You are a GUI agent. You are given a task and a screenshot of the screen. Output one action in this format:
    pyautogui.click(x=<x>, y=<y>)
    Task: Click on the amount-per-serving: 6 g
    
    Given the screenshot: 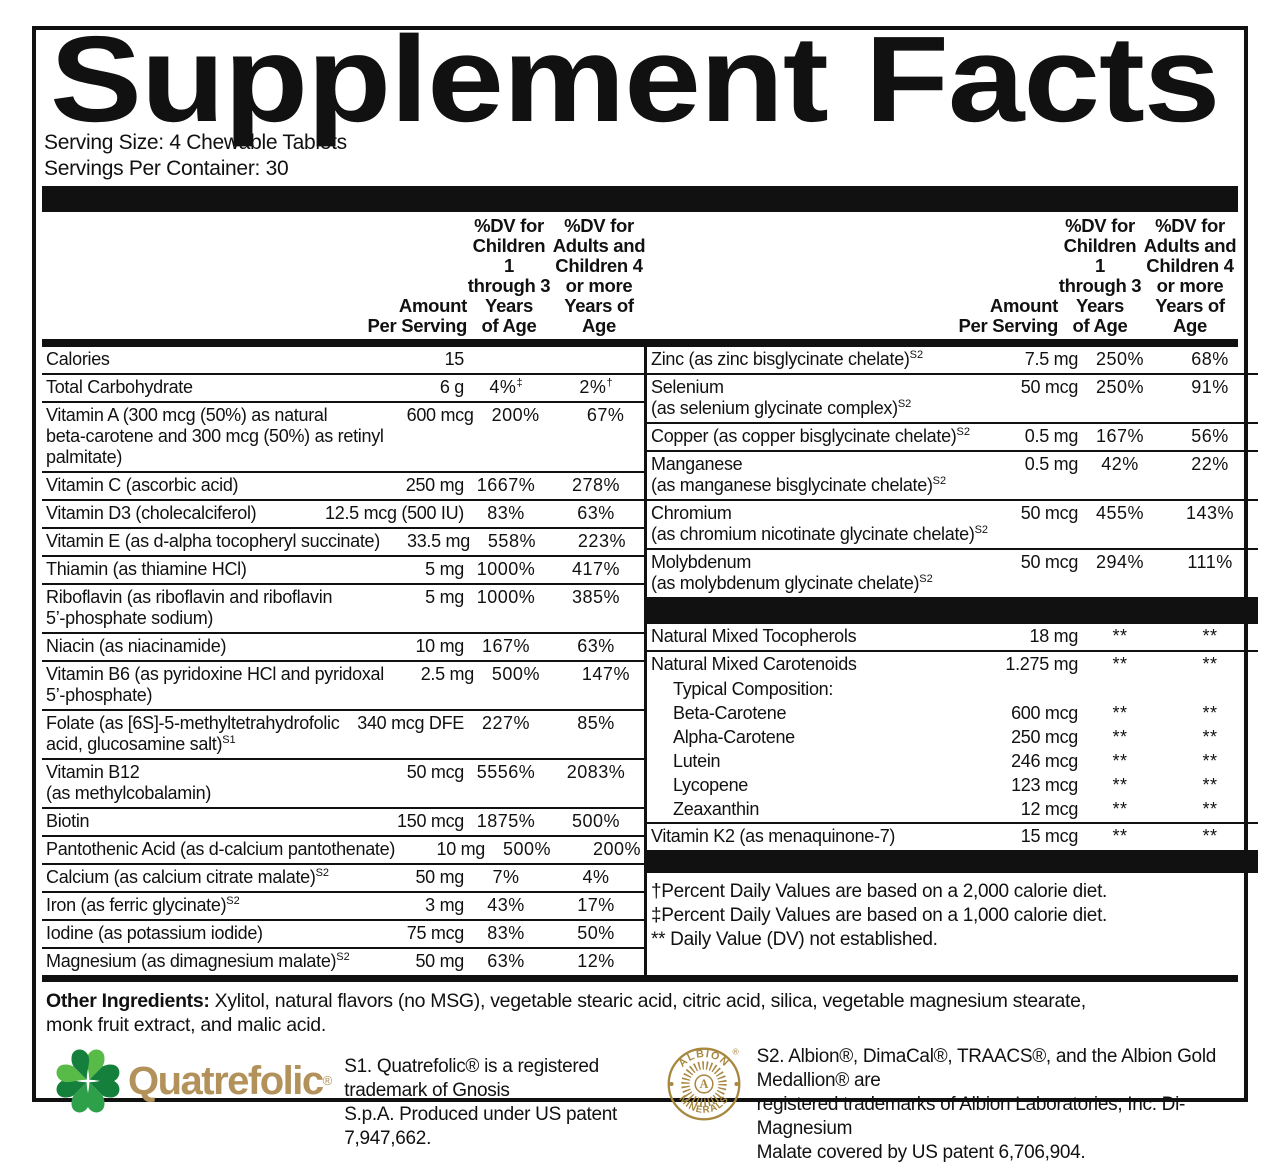 What is the action you would take?
    pyautogui.click(x=451, y=387)
    